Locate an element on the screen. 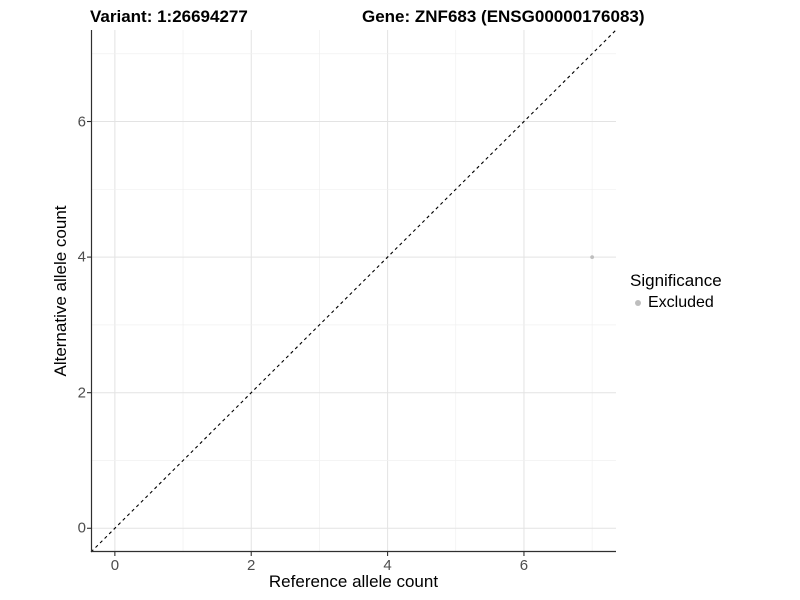  legend-key-dot-icon is located at coordinates (638, 303).